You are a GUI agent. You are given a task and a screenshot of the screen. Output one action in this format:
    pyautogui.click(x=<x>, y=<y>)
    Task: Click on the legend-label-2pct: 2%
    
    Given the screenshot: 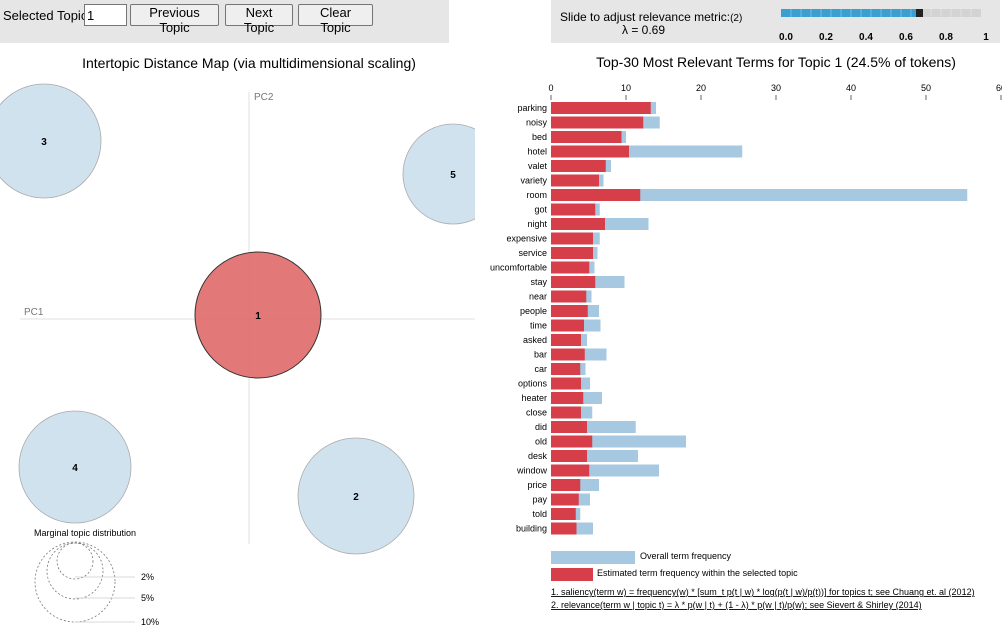 What is the action you would take?
    pyautogui.click(x=147, y=577)
    